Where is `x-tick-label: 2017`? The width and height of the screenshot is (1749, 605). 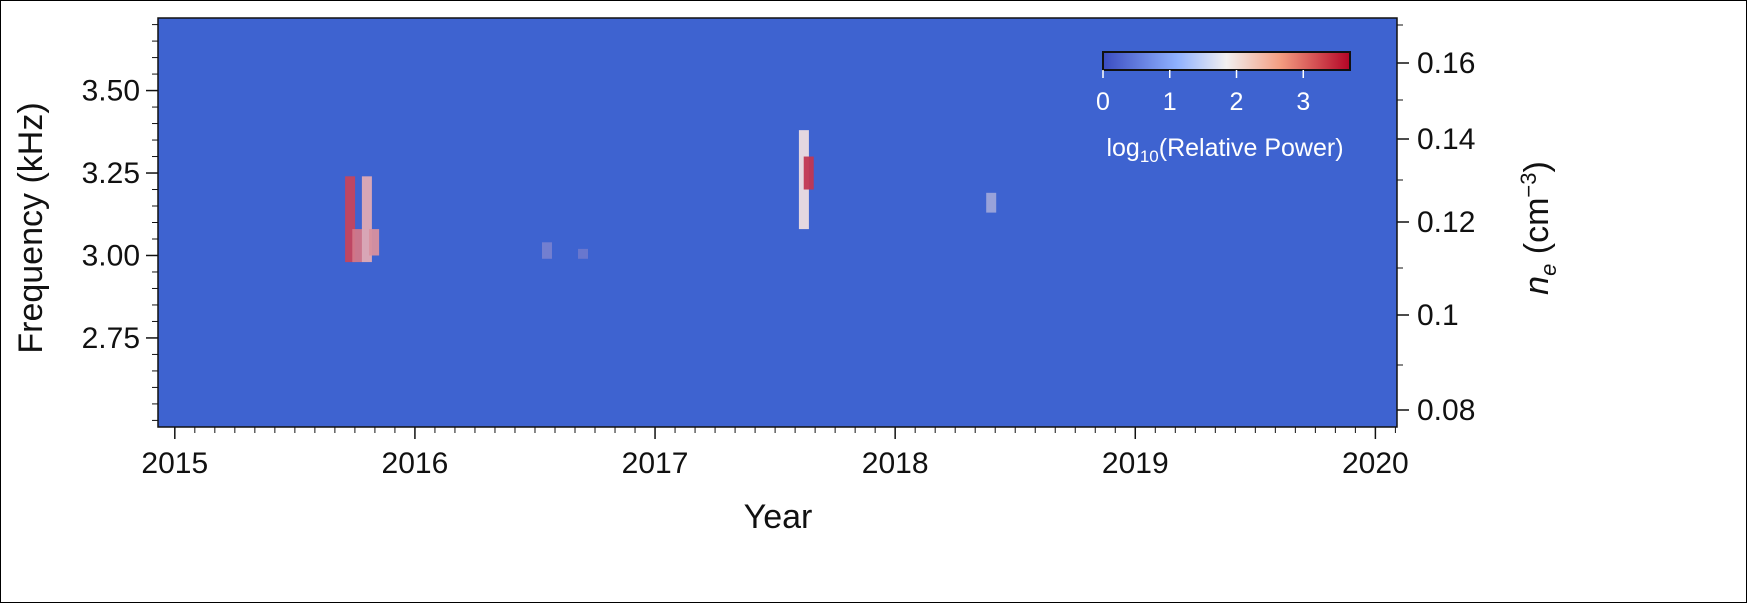 x-tick-label: 2017 is located at coordinates (655, 463).